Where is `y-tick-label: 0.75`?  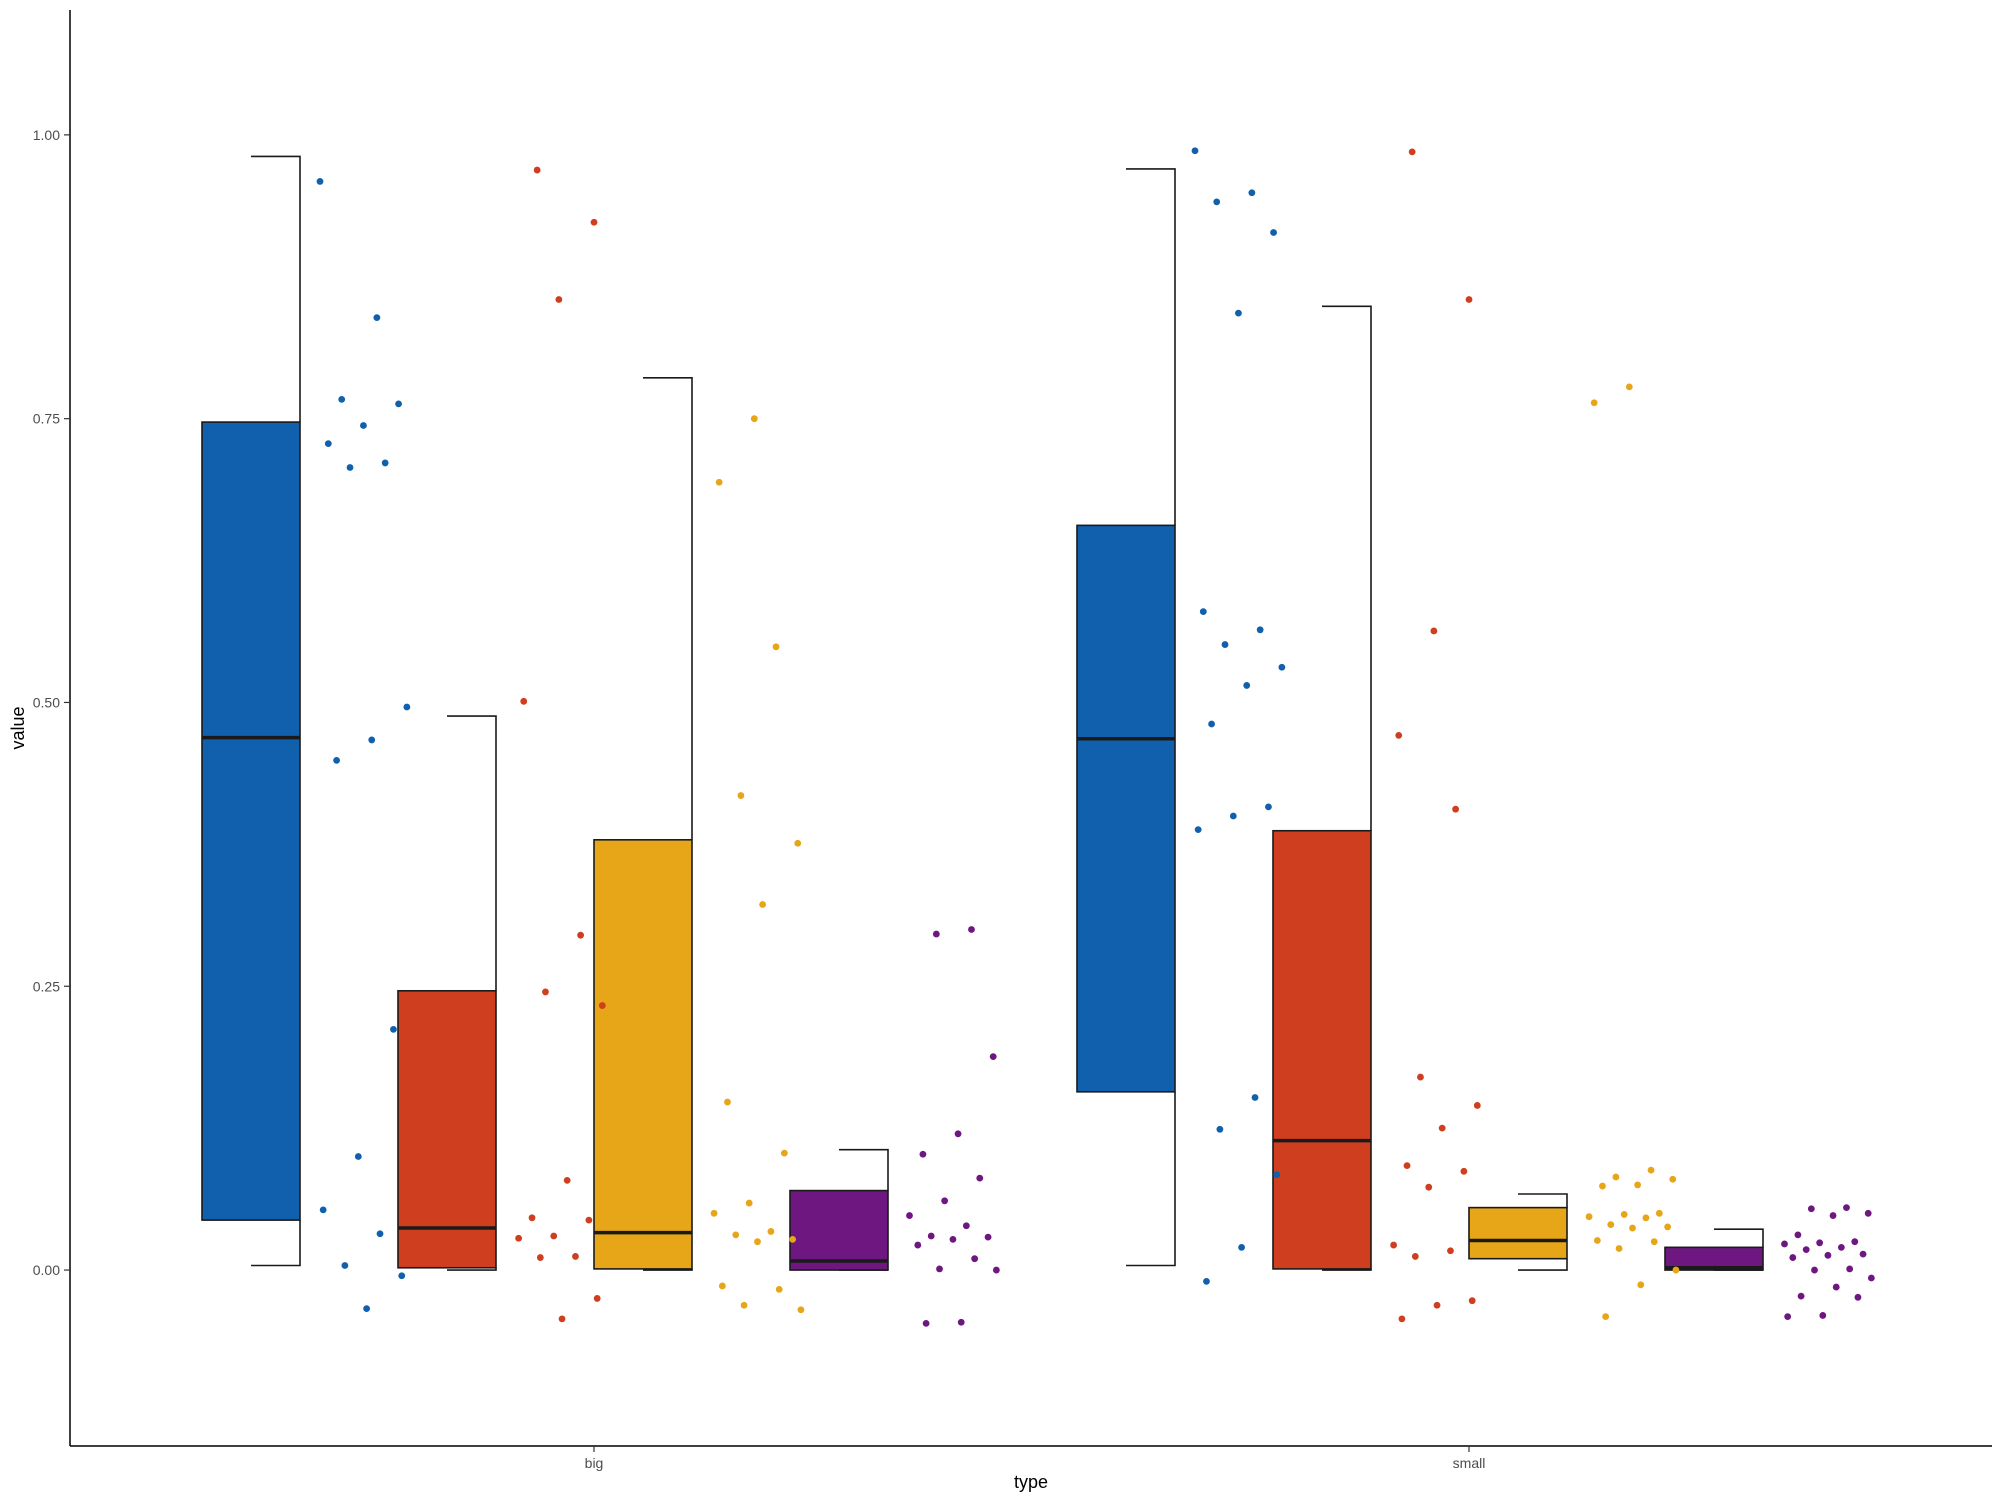
y-tick-label: 0.75 is located at coordinates (46, 419).